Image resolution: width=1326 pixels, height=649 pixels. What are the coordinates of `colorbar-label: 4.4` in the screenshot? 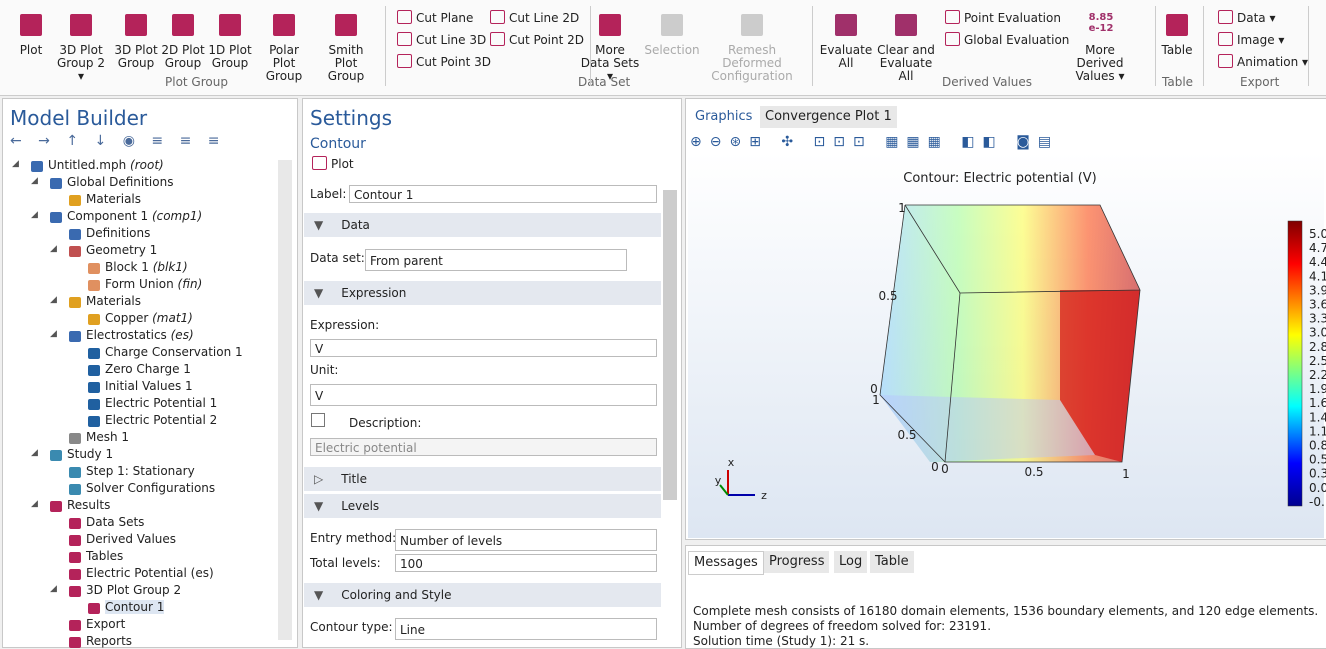 It's located at (1317, 262).